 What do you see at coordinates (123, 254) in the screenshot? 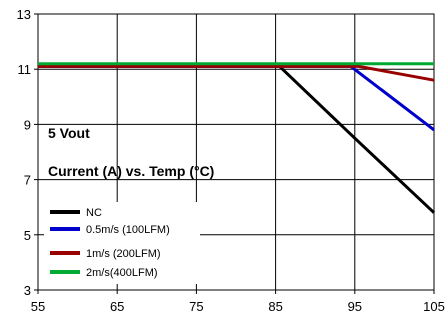
I see `legend-label: 1m/s (200LFM)` at bounding box center [123, 254].